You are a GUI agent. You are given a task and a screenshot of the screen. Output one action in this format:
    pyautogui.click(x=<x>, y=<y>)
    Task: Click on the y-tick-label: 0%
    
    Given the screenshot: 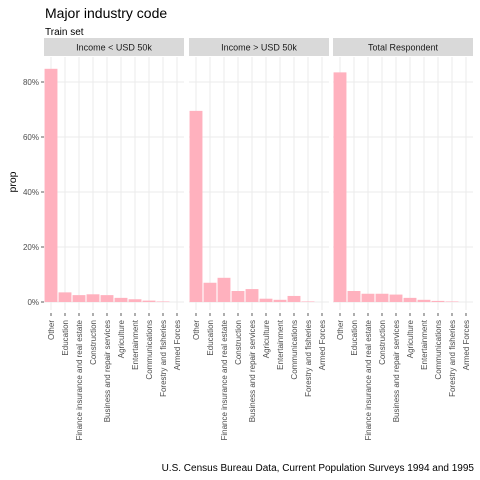 What is the action you would take?
    pyautogui.click(x=33, y=302)
    